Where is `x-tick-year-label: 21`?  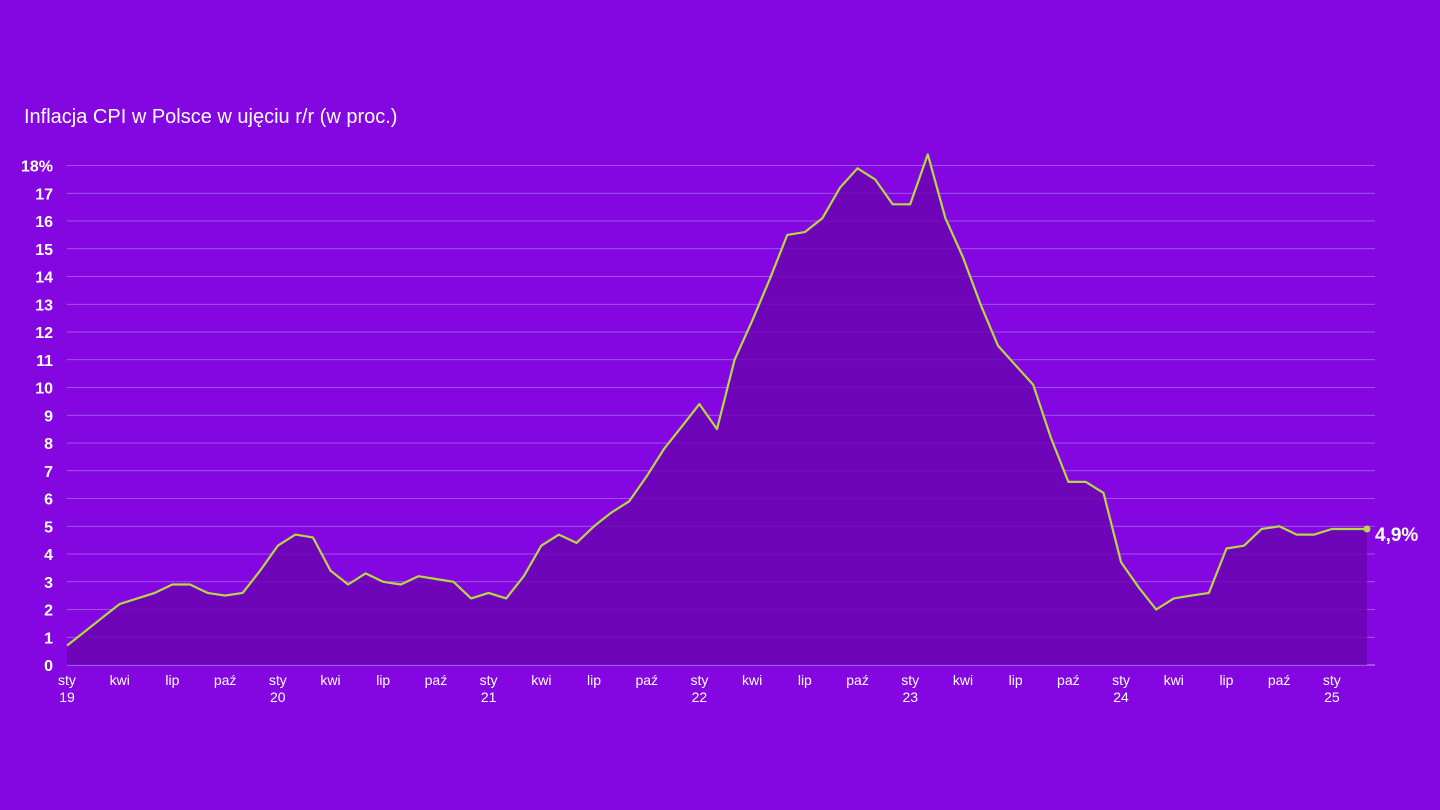
x-tick-year-label: 21 is located at coordinates (489, 697).